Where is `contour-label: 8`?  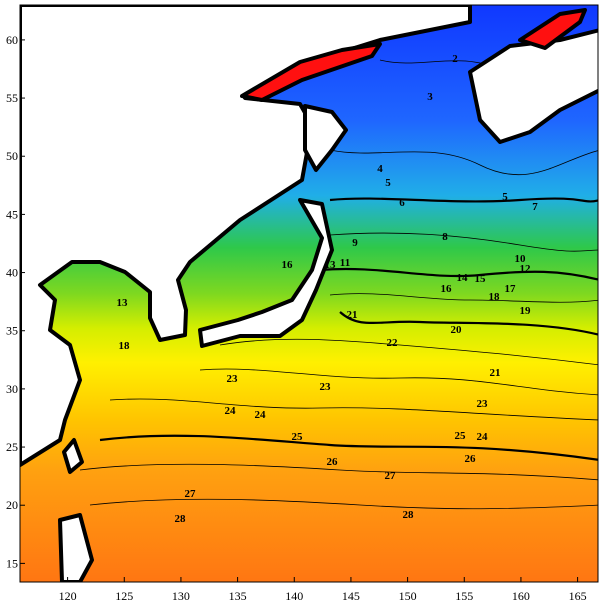
contour-label: 8 is located at coordinates (445, 237).